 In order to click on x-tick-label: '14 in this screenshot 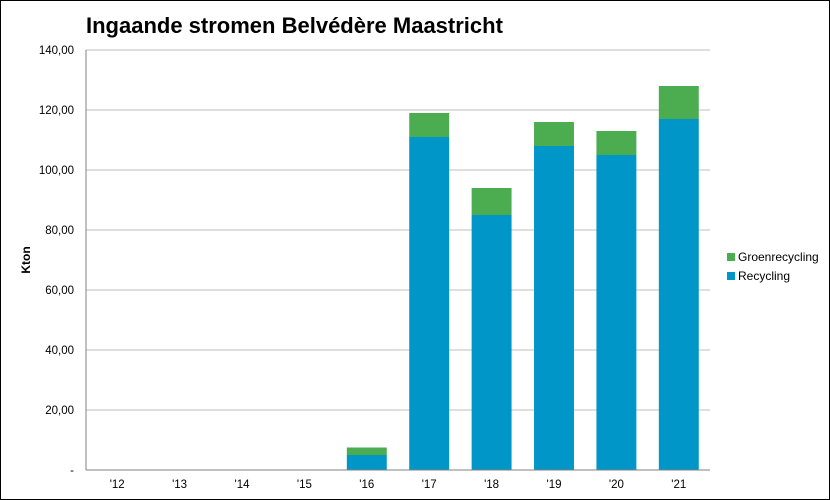, I will do `click(243, 485)`.